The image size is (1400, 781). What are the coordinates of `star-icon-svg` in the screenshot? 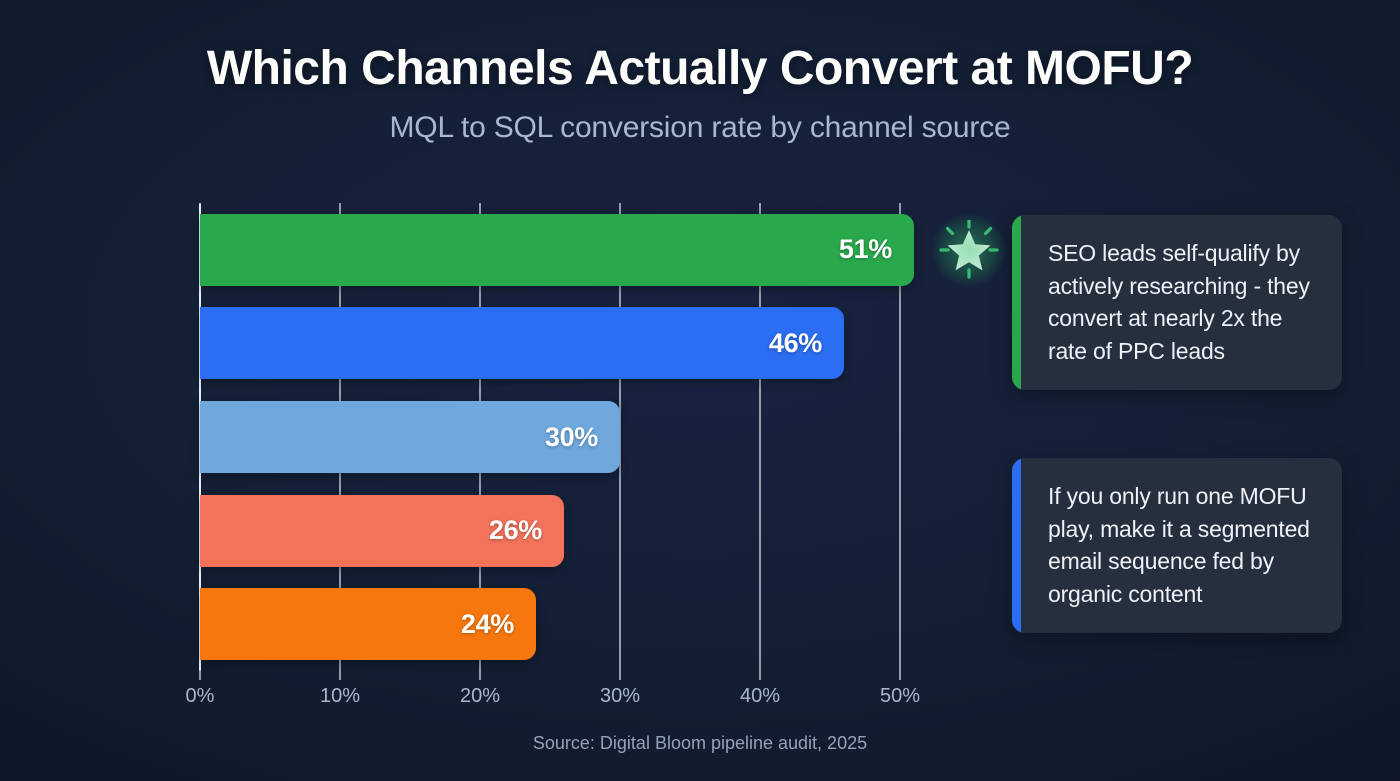 It's located at (969, 249).